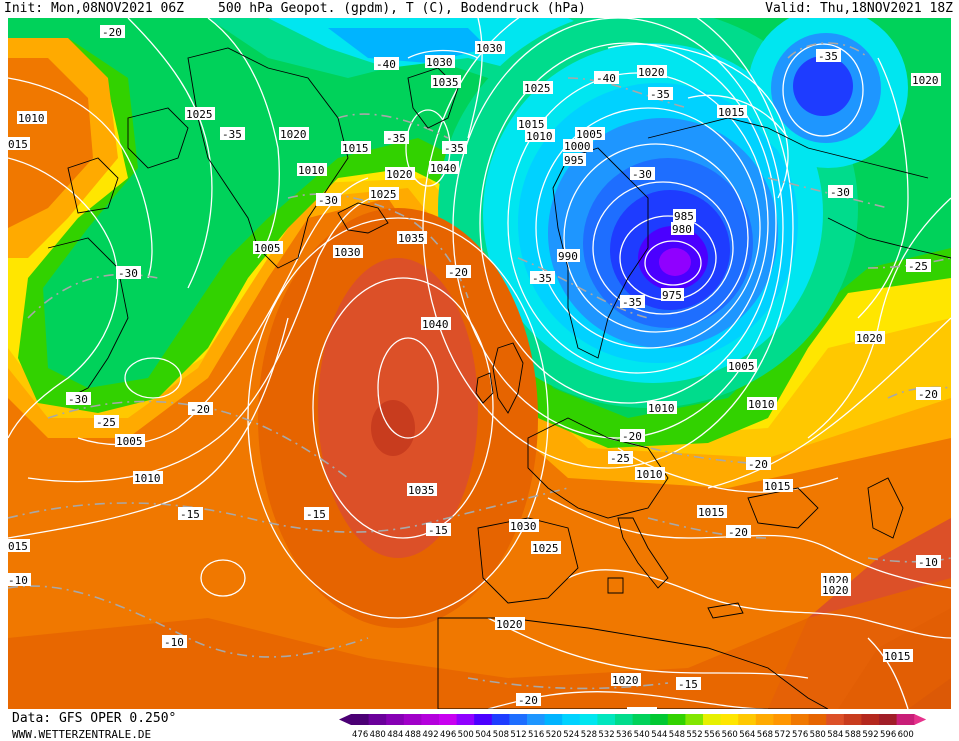 This screenshot has height=741, width=959. What do you see at coordinates (642, 174) in the screenshot?
I see `temperature-label: -30` at bounding box center [642, 174].